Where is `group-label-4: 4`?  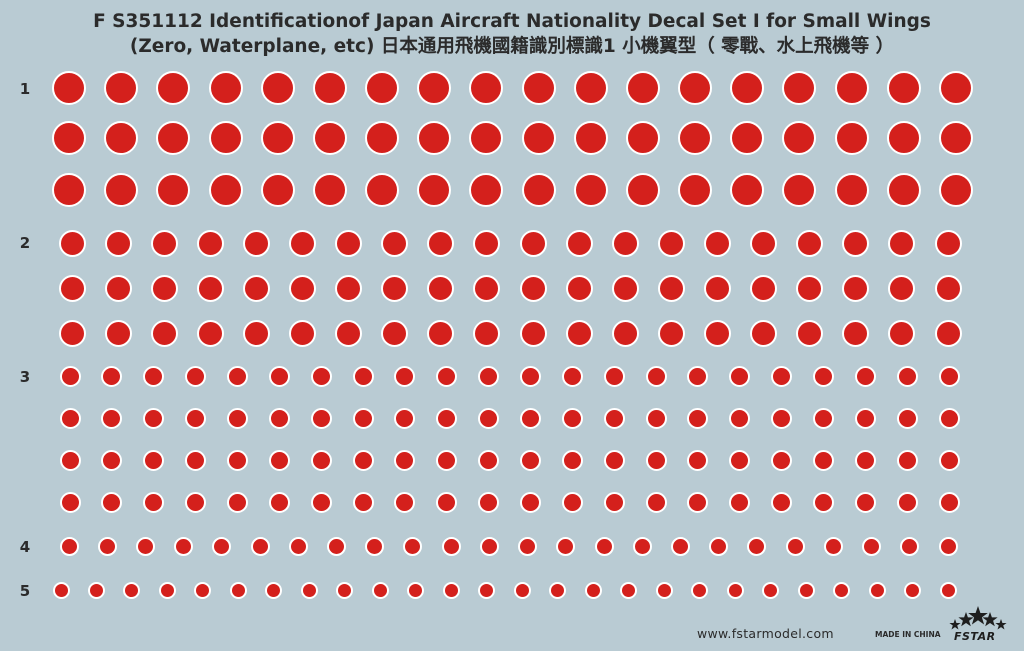
group-label-4: 4 is located at coordinates (25, 547).